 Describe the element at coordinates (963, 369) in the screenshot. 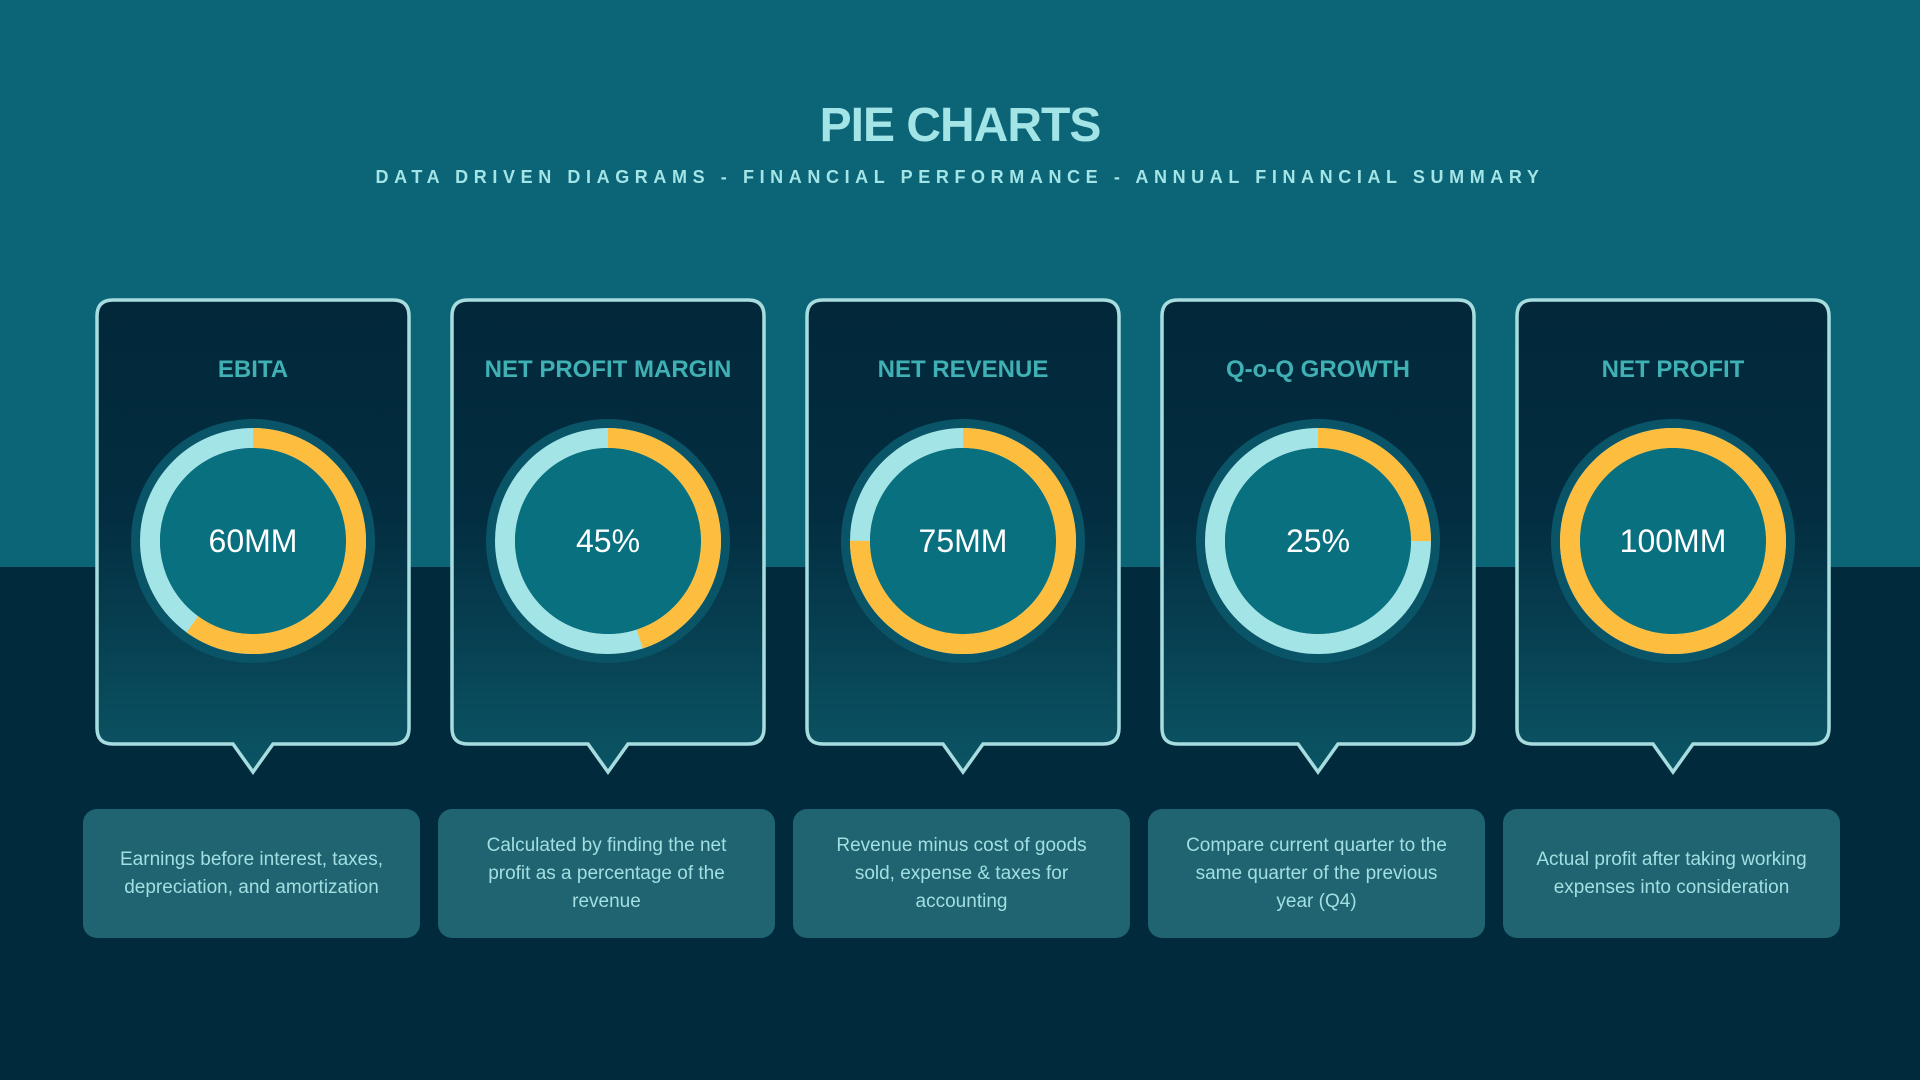

I see `card-title: NET REVENUE` at that location.